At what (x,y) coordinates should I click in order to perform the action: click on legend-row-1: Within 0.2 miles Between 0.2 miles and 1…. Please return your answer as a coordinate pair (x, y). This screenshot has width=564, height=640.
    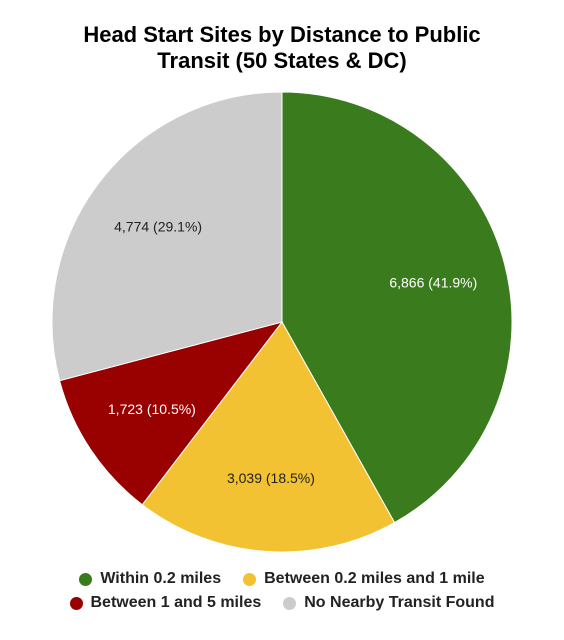
    Looking at the image, I should click on (282, 579).